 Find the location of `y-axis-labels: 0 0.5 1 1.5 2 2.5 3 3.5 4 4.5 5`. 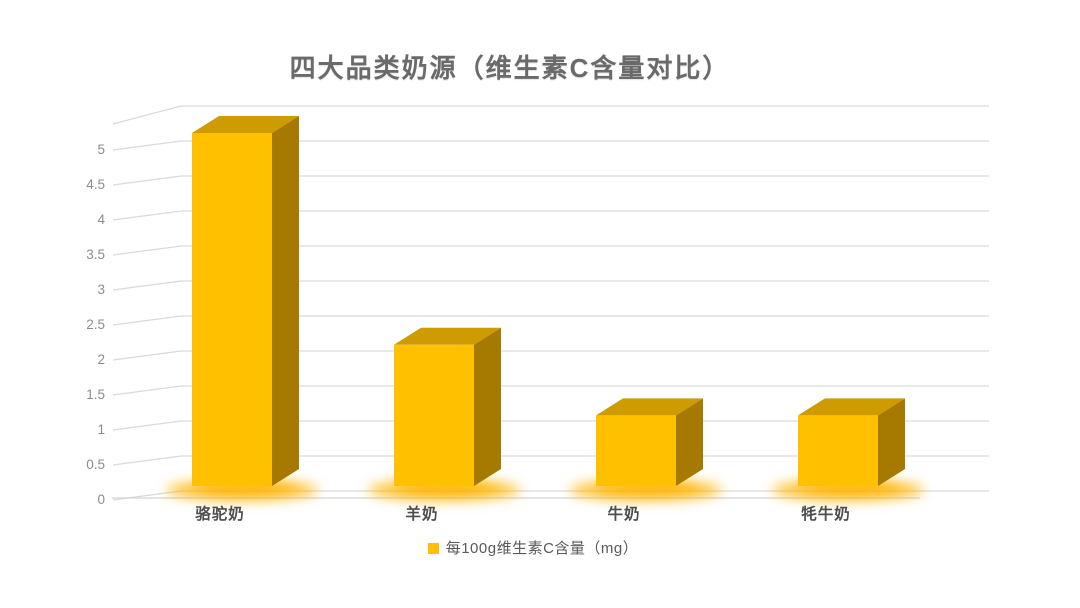

y-axis-labels: 0 0.5 1 1.5 2 2.5 3 3.5 4 4.5 5 is located at coordinates (95, 324).